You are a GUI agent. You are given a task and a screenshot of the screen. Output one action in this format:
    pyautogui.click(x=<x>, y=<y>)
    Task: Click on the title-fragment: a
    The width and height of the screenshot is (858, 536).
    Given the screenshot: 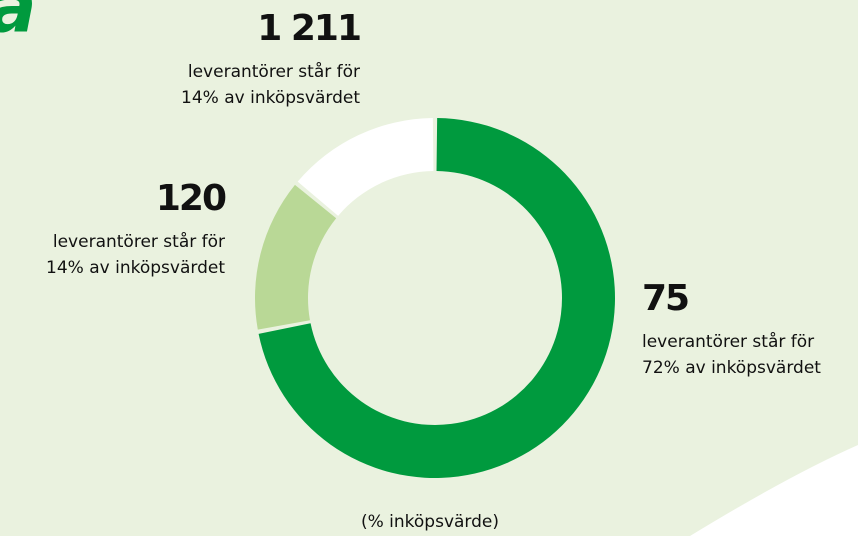 What is the action you would take?
    pyautogui.click(x=18, y=24)
    